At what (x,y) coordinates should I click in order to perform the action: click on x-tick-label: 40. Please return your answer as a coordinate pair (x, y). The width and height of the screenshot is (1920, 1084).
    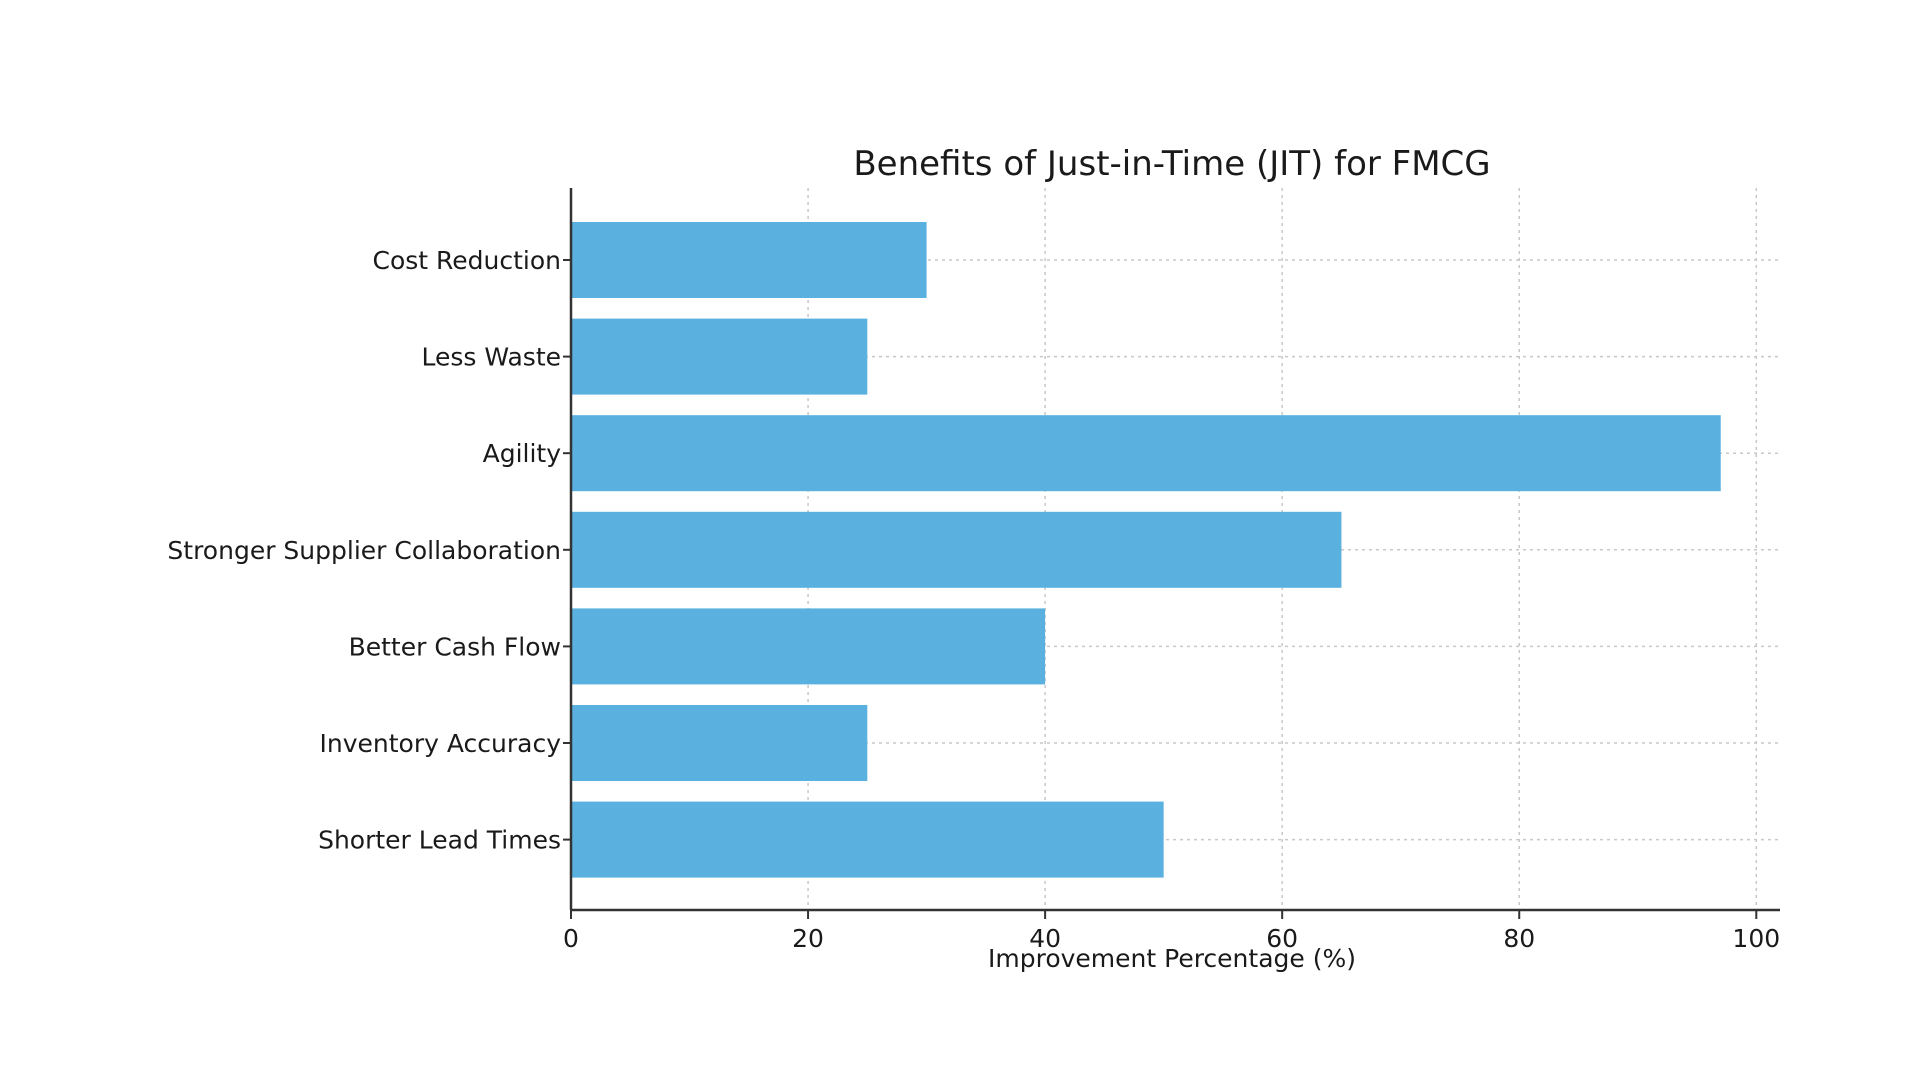
    Looking at the image, I should click on (1045, 938).